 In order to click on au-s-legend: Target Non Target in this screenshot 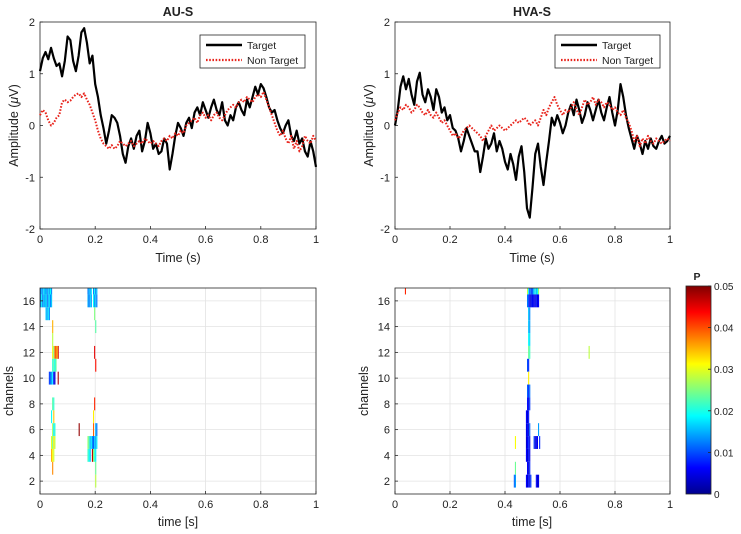, I will do `click(252, 51)`.